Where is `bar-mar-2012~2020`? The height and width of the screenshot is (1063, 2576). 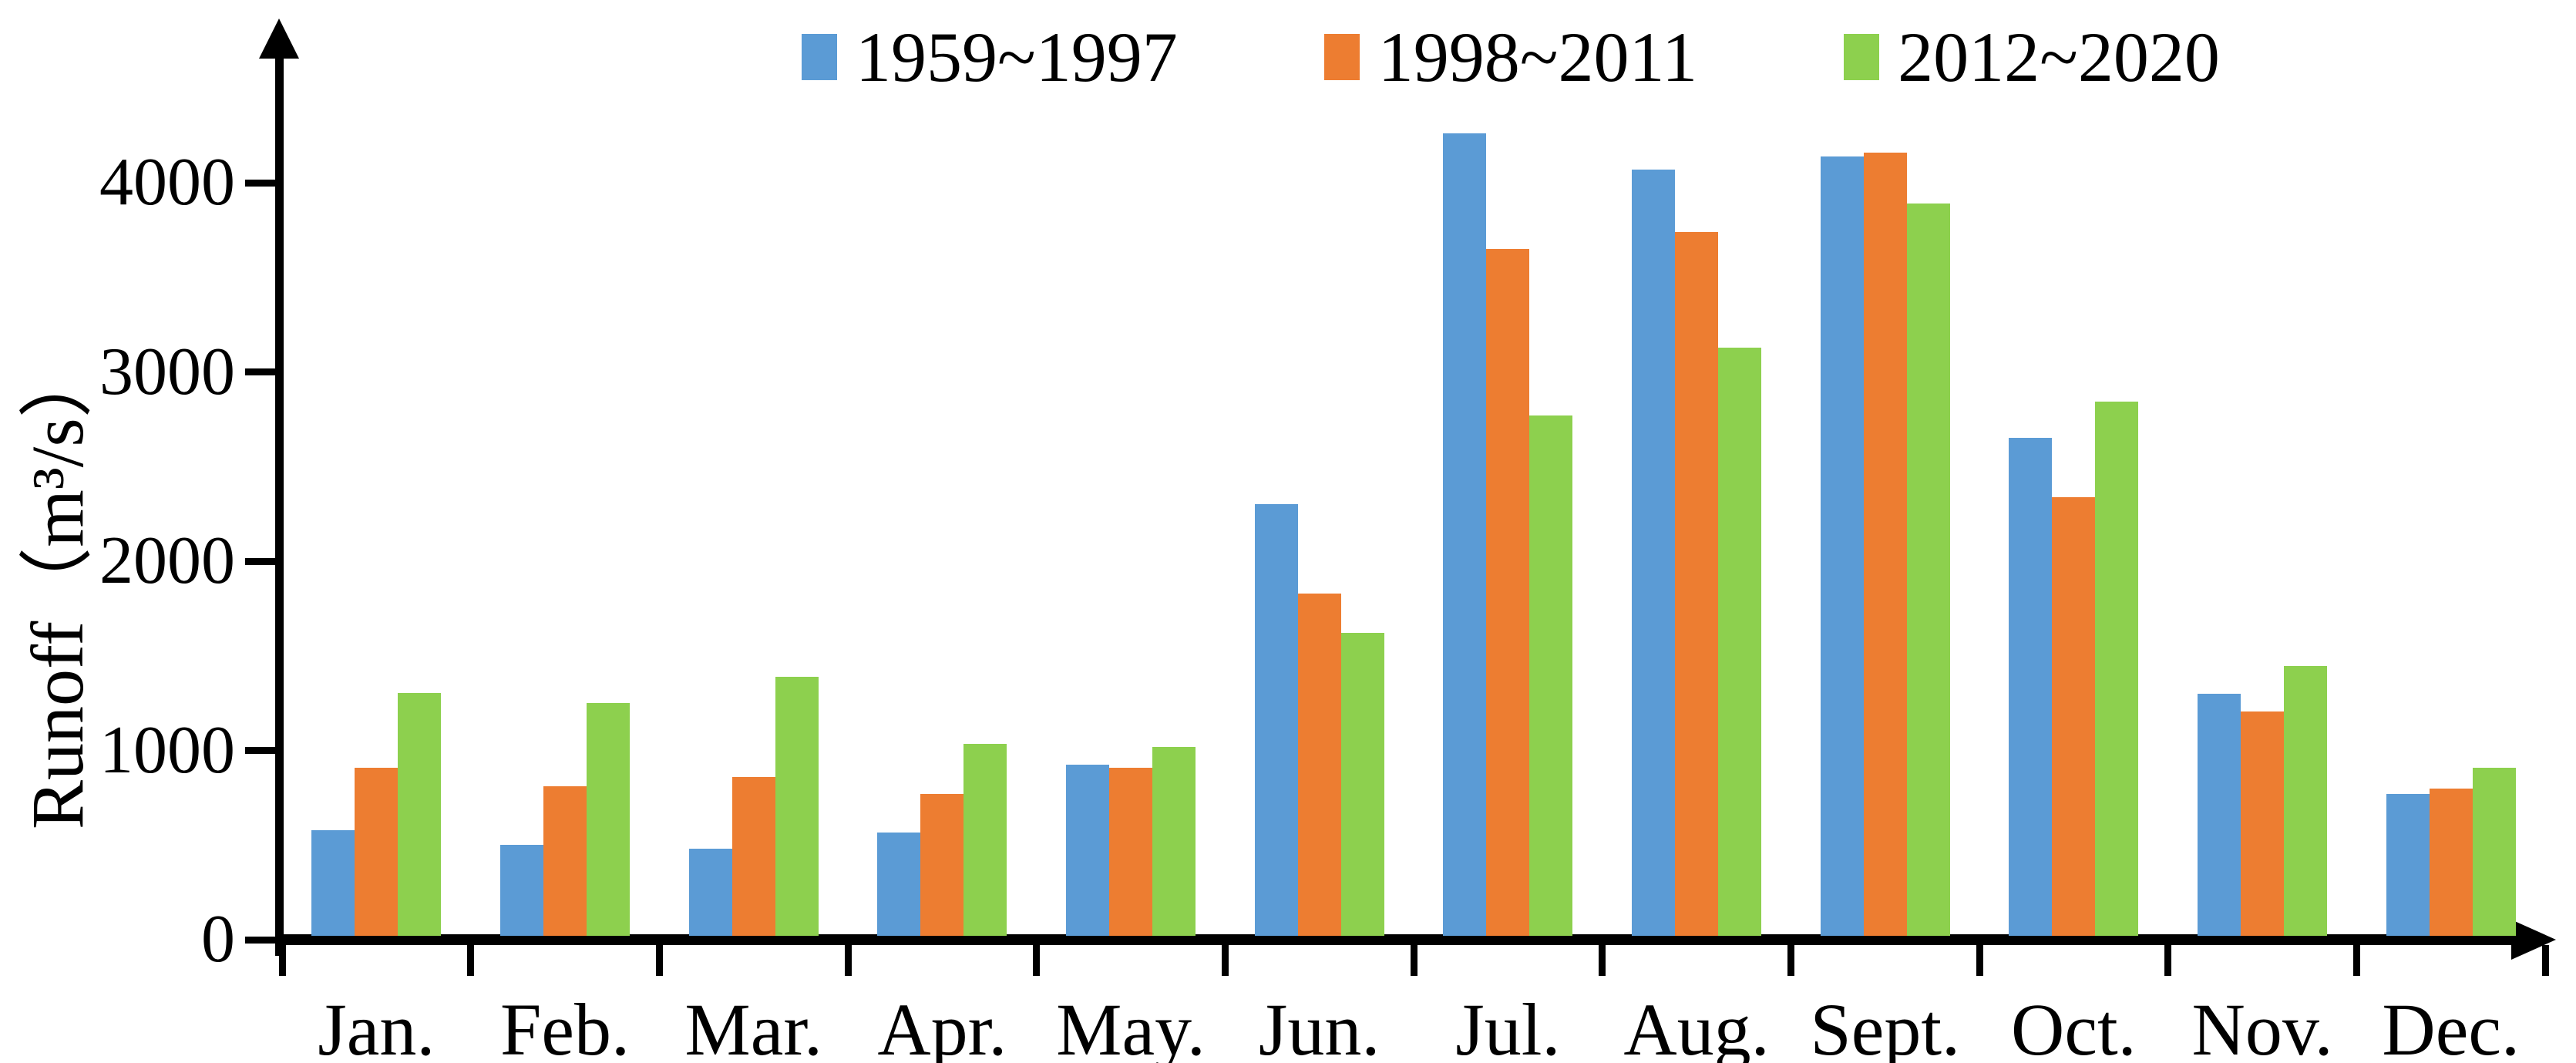 bar-mar-2012~2020 is located at coordinates (797, 806).